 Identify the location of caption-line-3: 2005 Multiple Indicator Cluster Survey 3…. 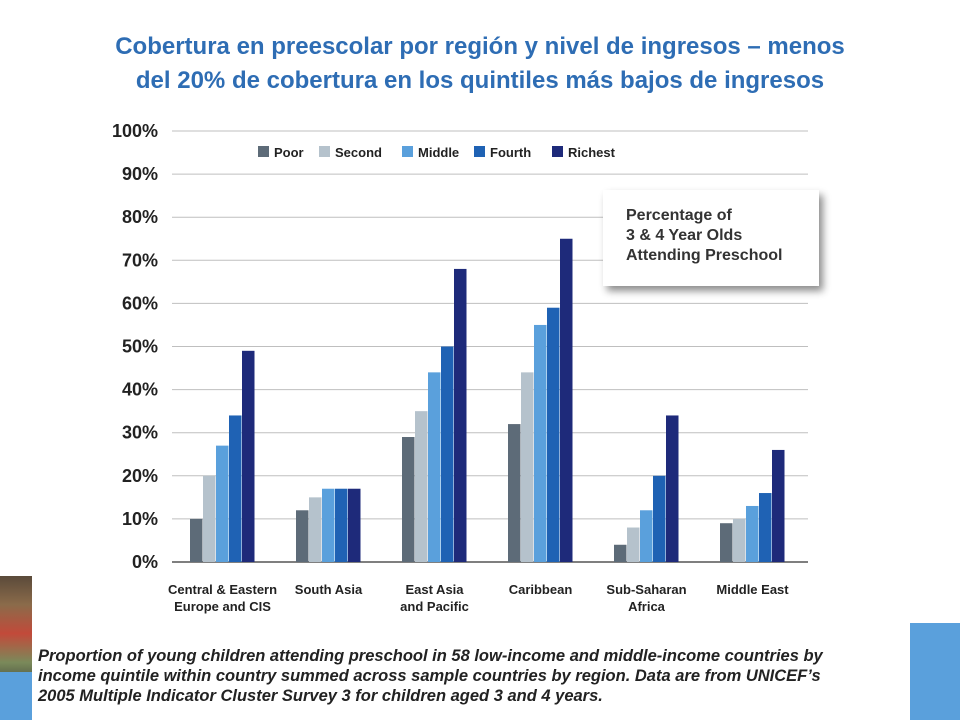
(320, 696).